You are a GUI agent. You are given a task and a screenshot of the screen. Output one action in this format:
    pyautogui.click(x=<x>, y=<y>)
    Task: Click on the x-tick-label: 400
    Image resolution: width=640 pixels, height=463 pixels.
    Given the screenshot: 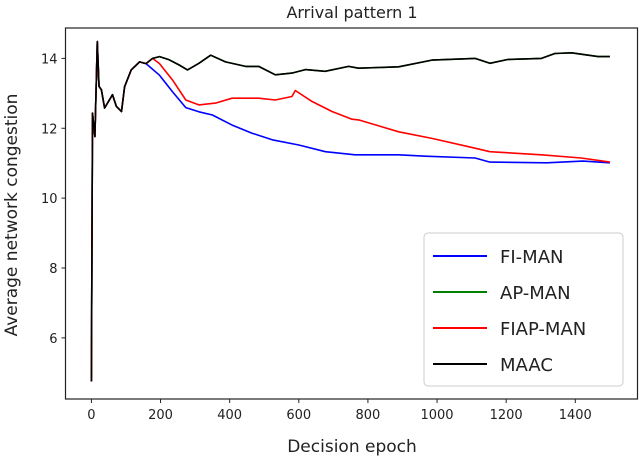 What is the action you would take?
    pyautogui.click(x=229, y=415)
    